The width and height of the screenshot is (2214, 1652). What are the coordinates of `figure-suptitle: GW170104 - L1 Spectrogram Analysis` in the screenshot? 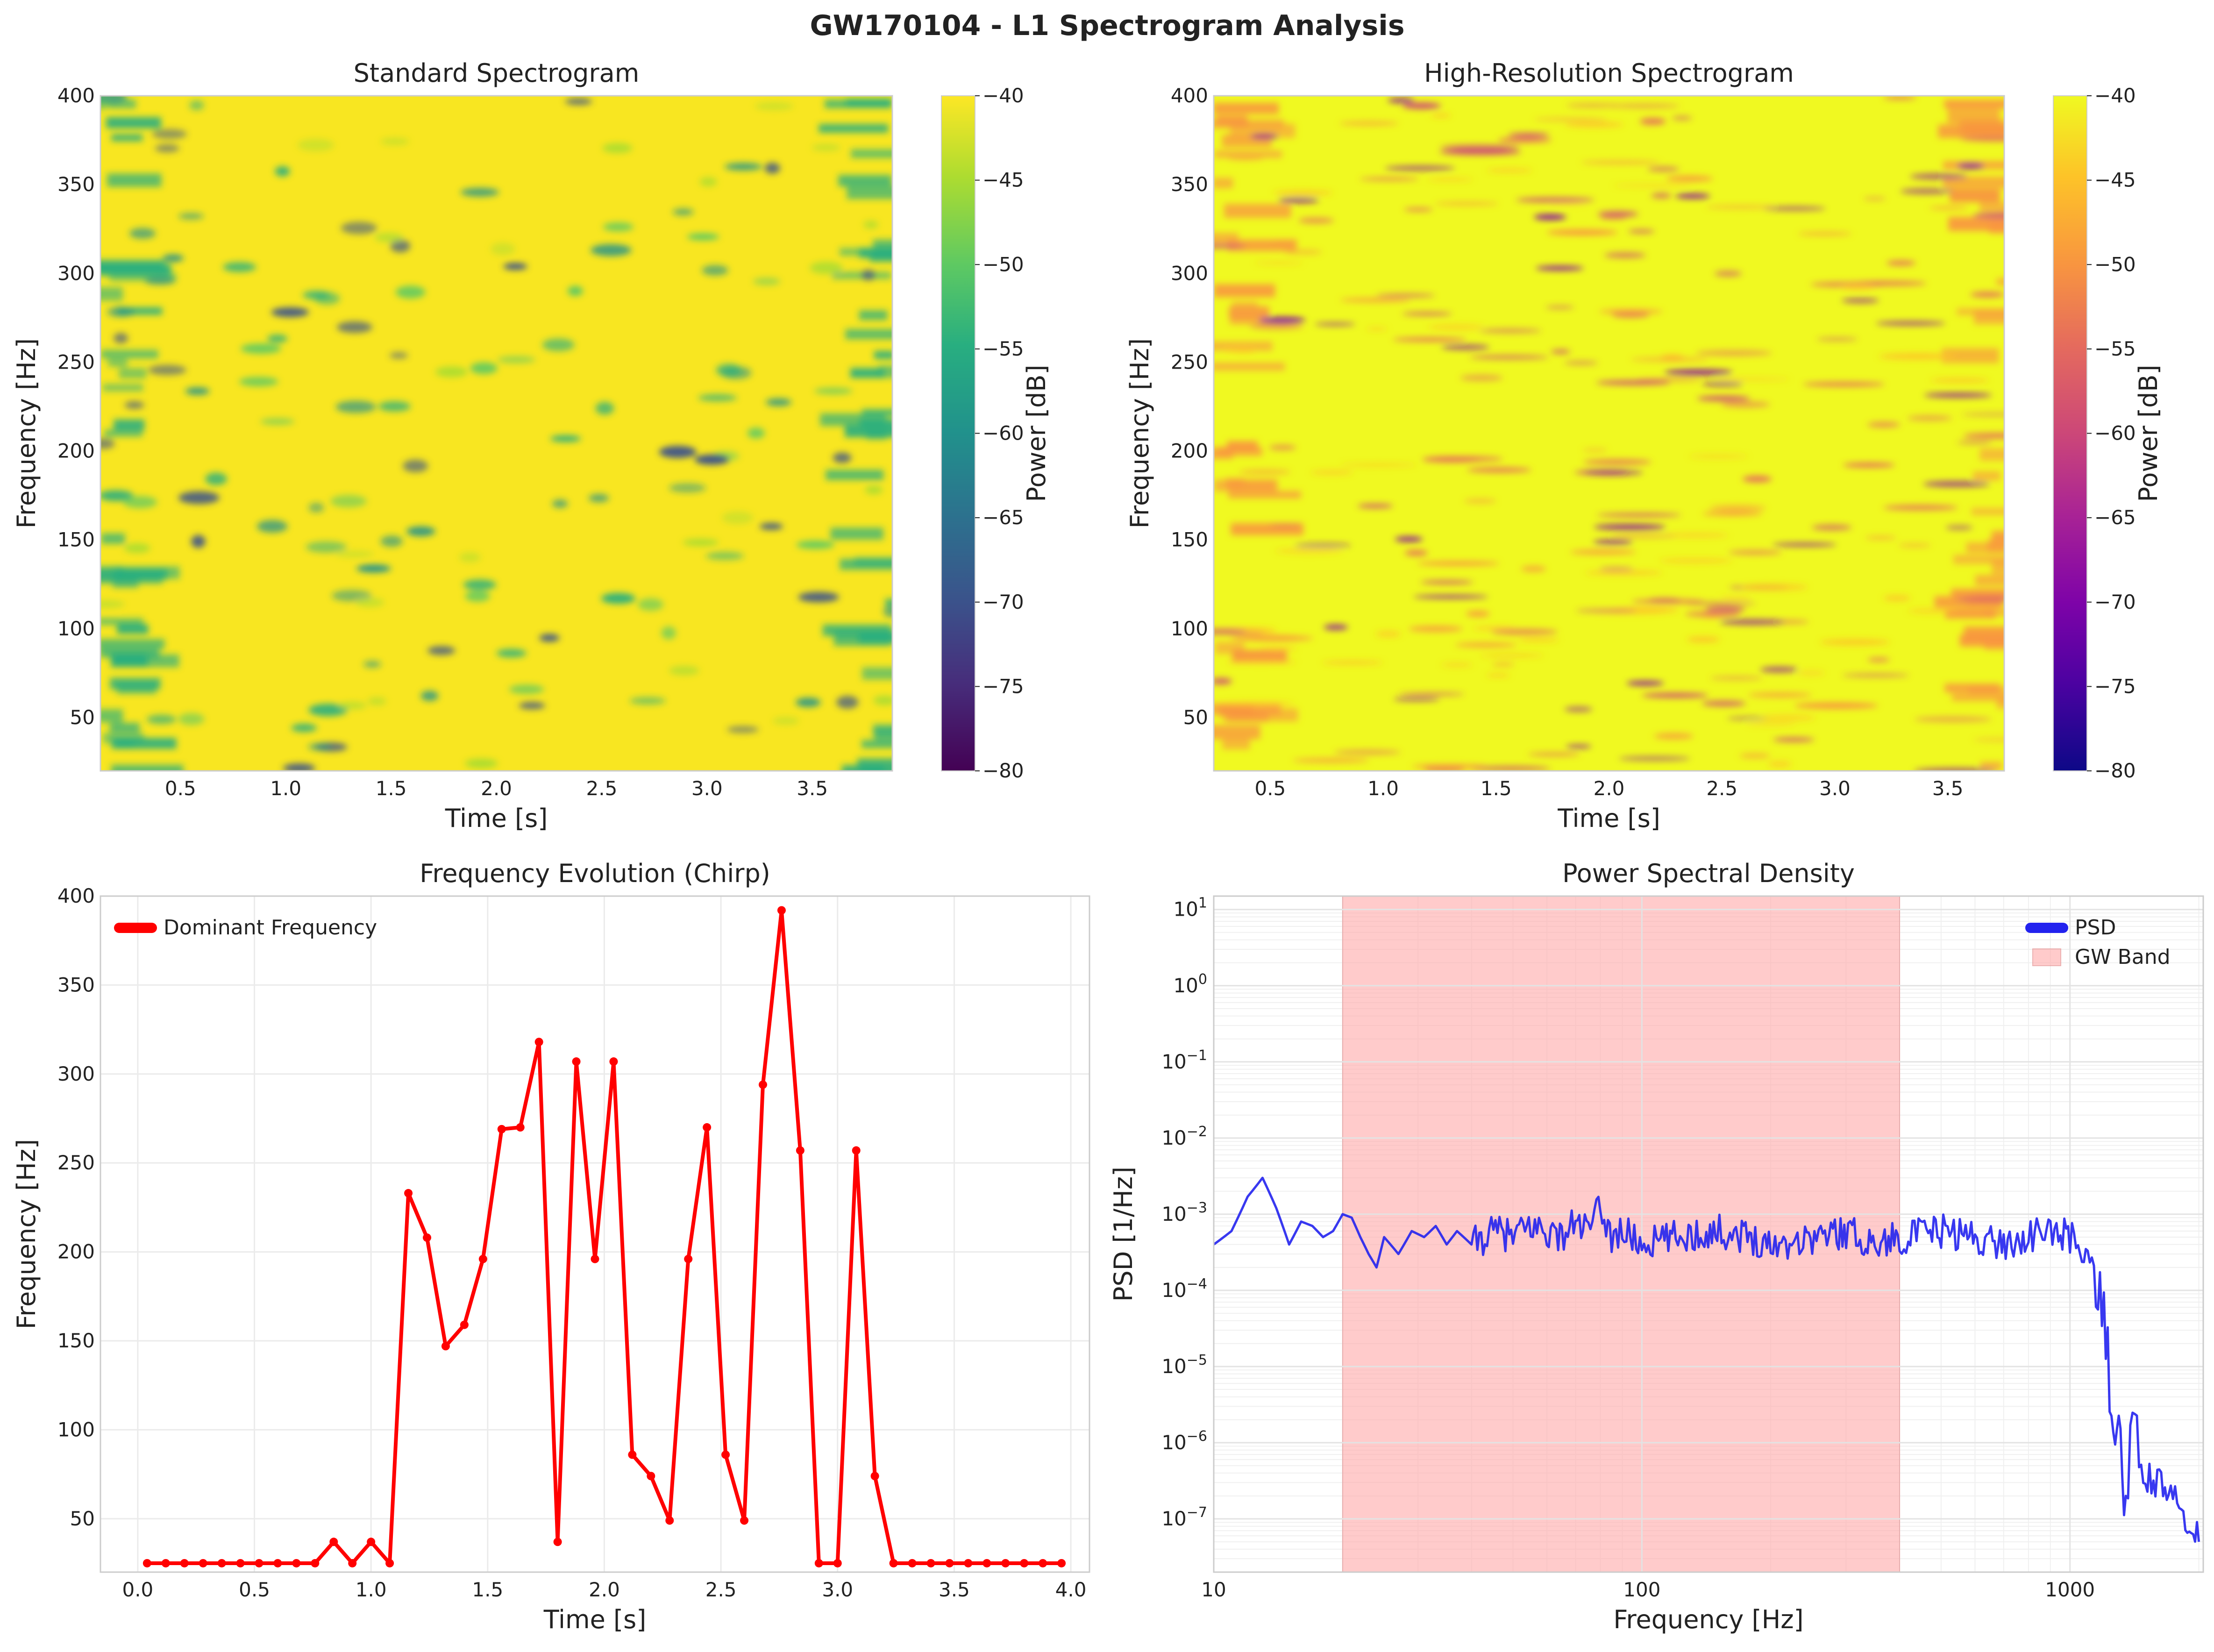 It's located at (1107, 25).